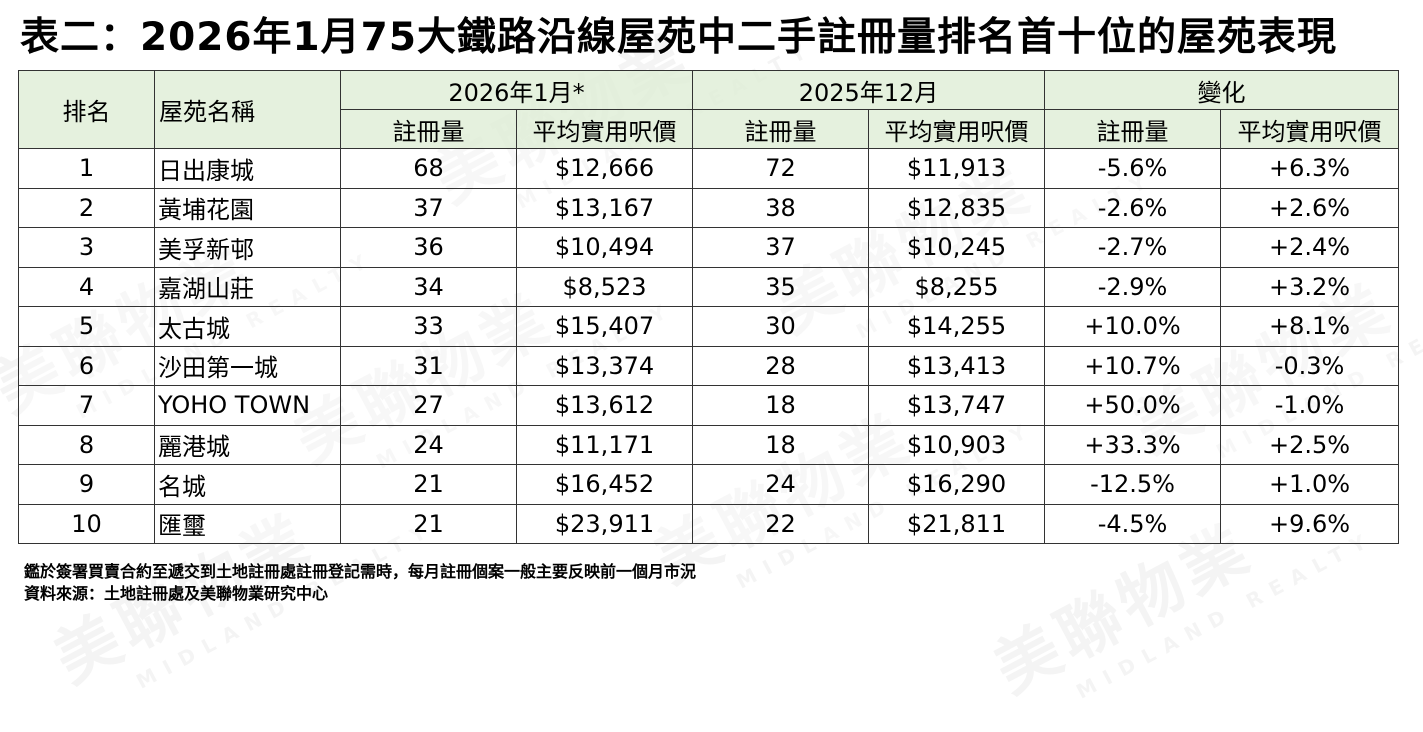 The height and width of the screenshot is (732, 1423). What do you see at coordinates (247, 247) in the screenshot?
I see `estate-cell: 美孚新邨` at bounding box center [247, 247].